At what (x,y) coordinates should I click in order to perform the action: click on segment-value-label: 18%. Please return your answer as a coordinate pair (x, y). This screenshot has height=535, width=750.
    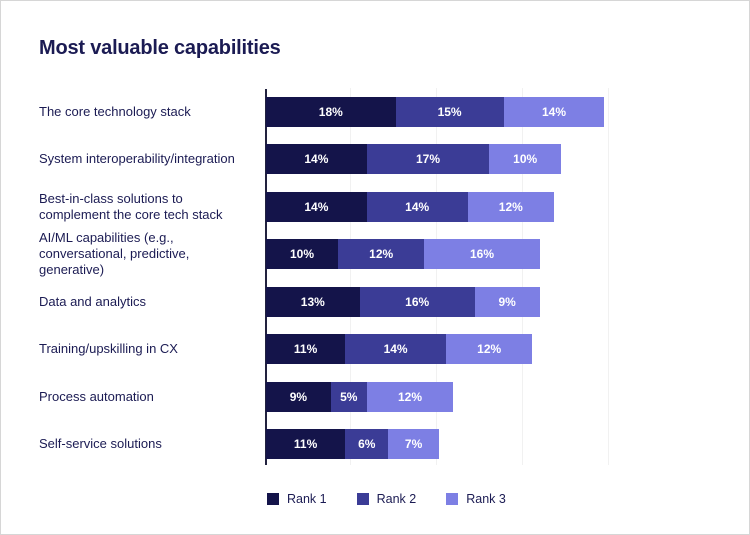
    Looking at the image, I should click on (330, 112).